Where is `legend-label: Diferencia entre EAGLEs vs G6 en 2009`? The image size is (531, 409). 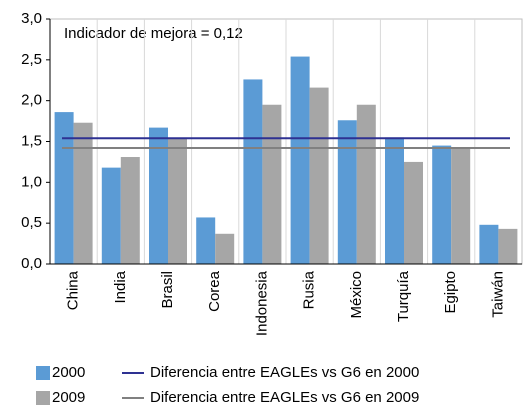
legend-label: Diferencia entre EAGLEs vs G6 en 2009 is located at coordinates (284, 397).